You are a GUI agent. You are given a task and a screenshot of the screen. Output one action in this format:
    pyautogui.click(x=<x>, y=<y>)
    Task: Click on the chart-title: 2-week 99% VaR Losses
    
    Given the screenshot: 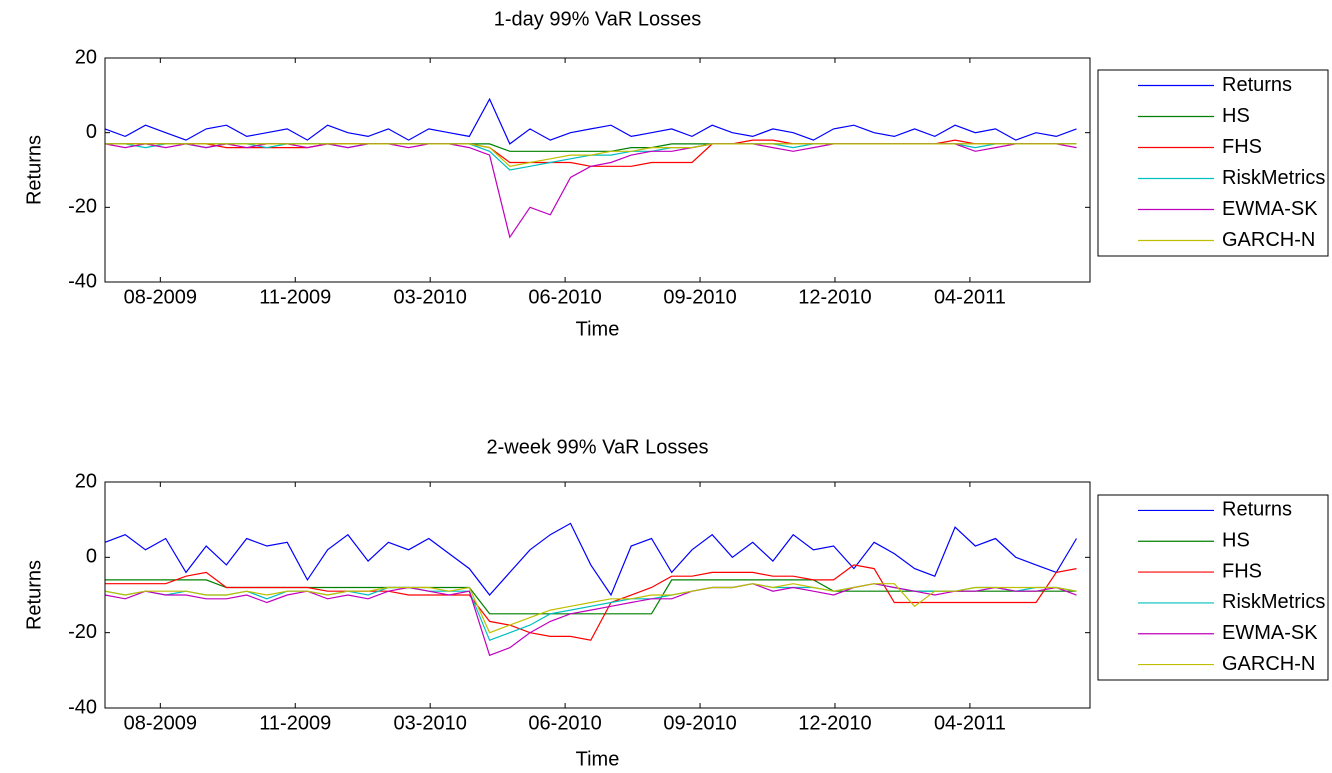 What is the action you would take?
    pyautogui.click(x=598, y=447)
    